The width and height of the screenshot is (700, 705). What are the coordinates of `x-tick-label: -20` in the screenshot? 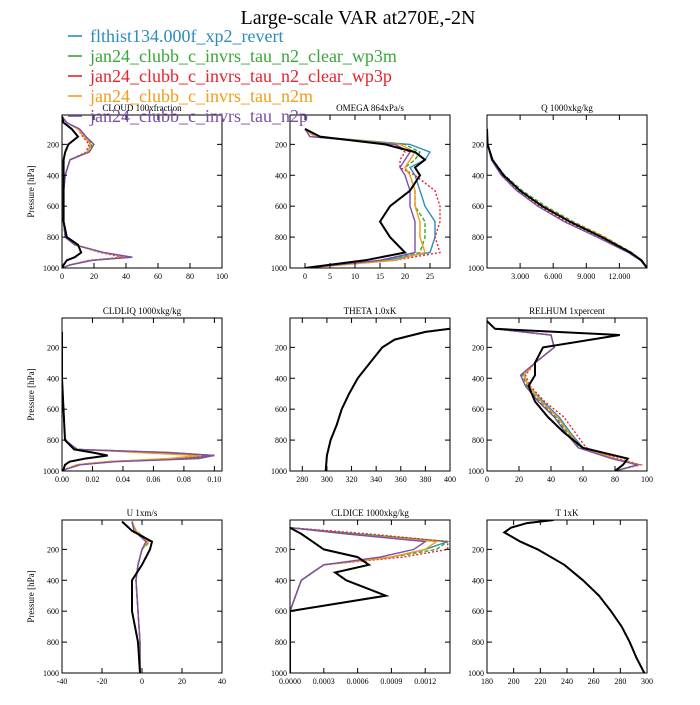 It's located at (102, 681).